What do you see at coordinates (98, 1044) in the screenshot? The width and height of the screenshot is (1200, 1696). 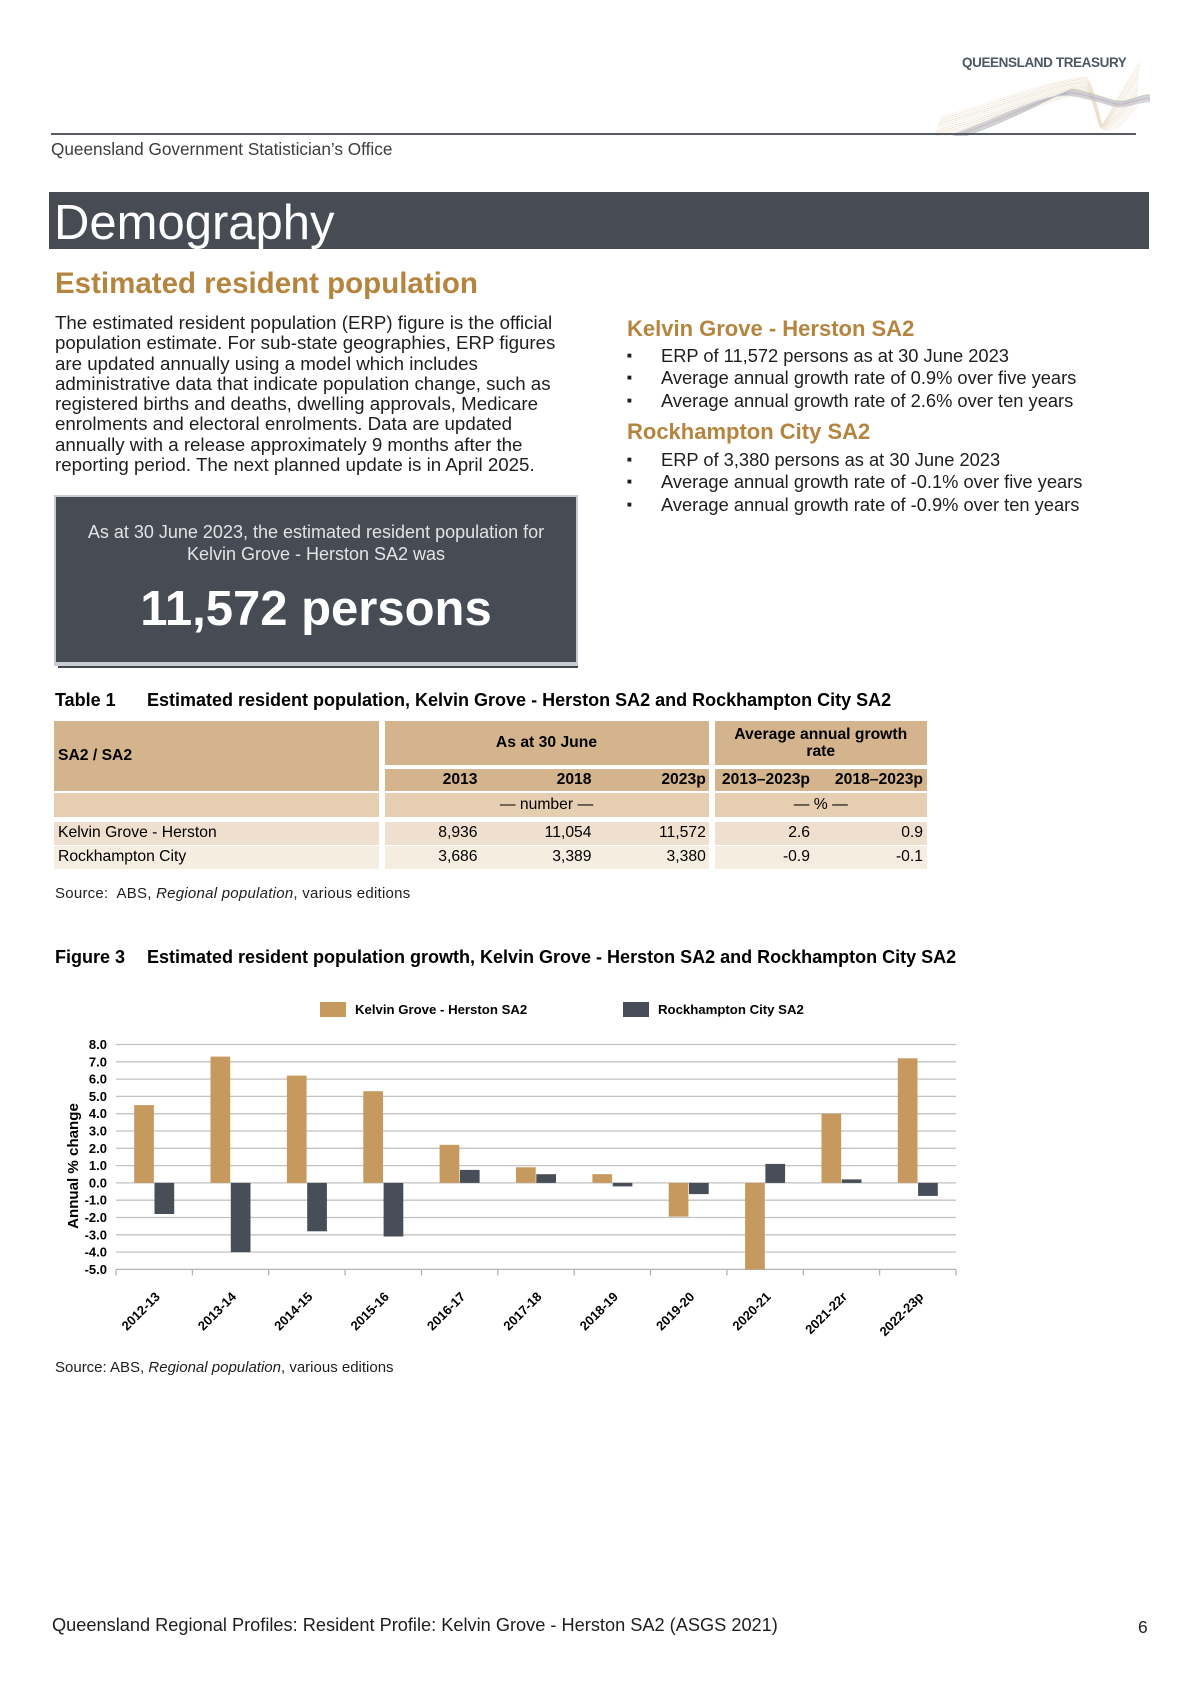 I see `svg-text: 8.0` at bounding box center [98, 1044].